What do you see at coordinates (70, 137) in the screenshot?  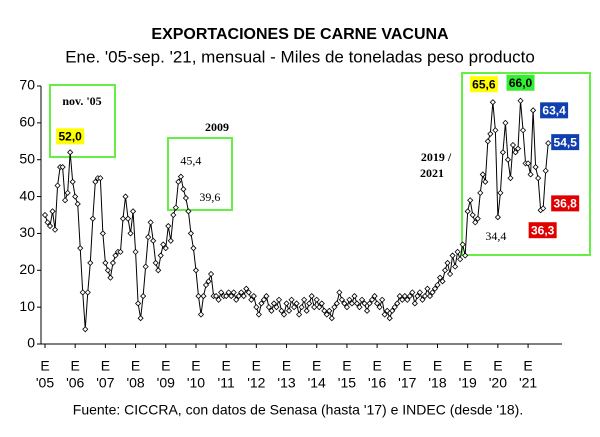 I see `value-label: 52,0` at bounding box center [70, 137].